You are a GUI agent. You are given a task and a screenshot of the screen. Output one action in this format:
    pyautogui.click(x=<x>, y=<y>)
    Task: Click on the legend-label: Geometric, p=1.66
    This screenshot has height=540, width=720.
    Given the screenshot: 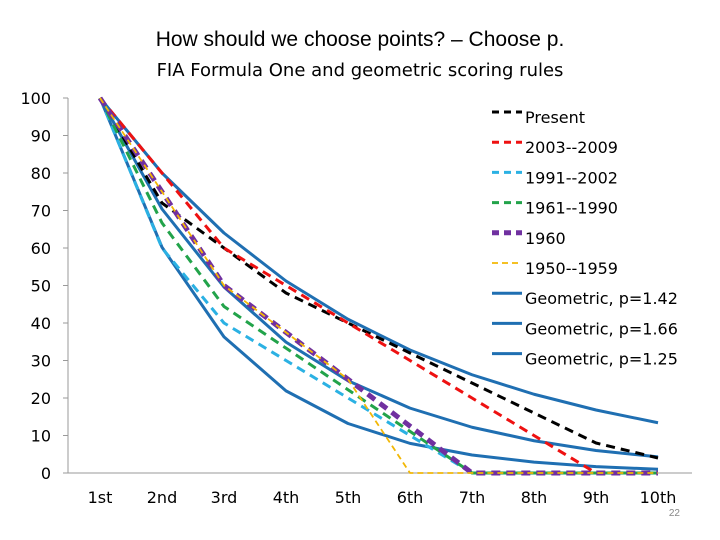 What is the action you would take?
    pyautogui.click(x=601, y=328)
    